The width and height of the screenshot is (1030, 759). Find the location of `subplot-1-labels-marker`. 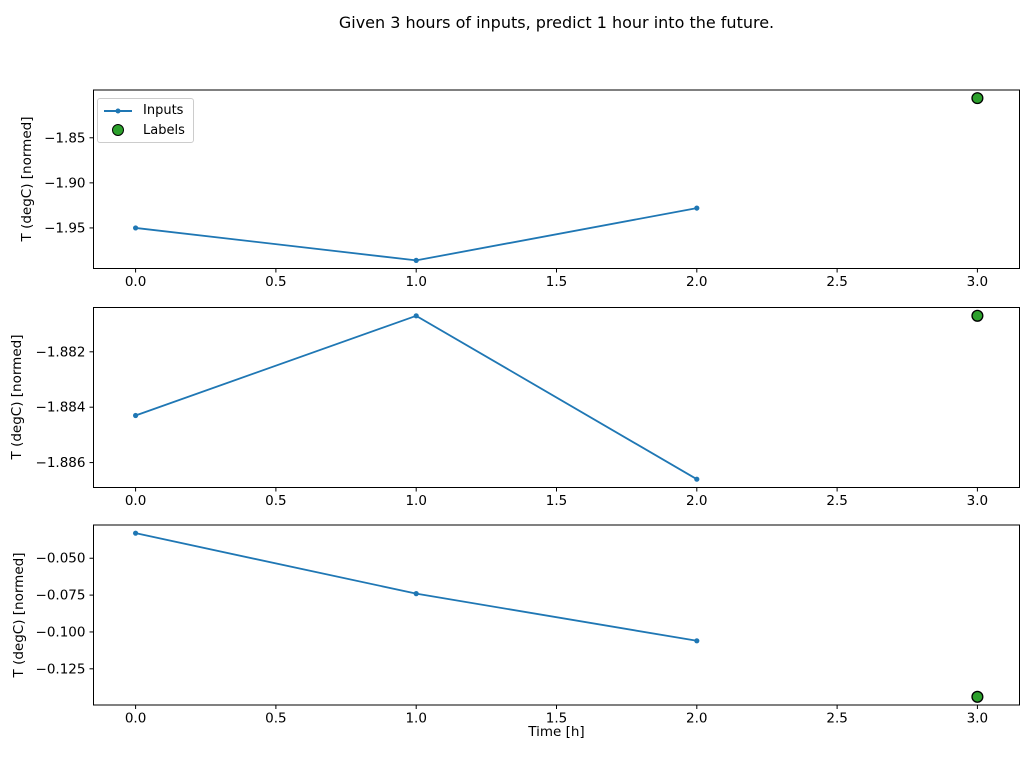

subplot-1-labels-marker is located at coordinates (977, 98).